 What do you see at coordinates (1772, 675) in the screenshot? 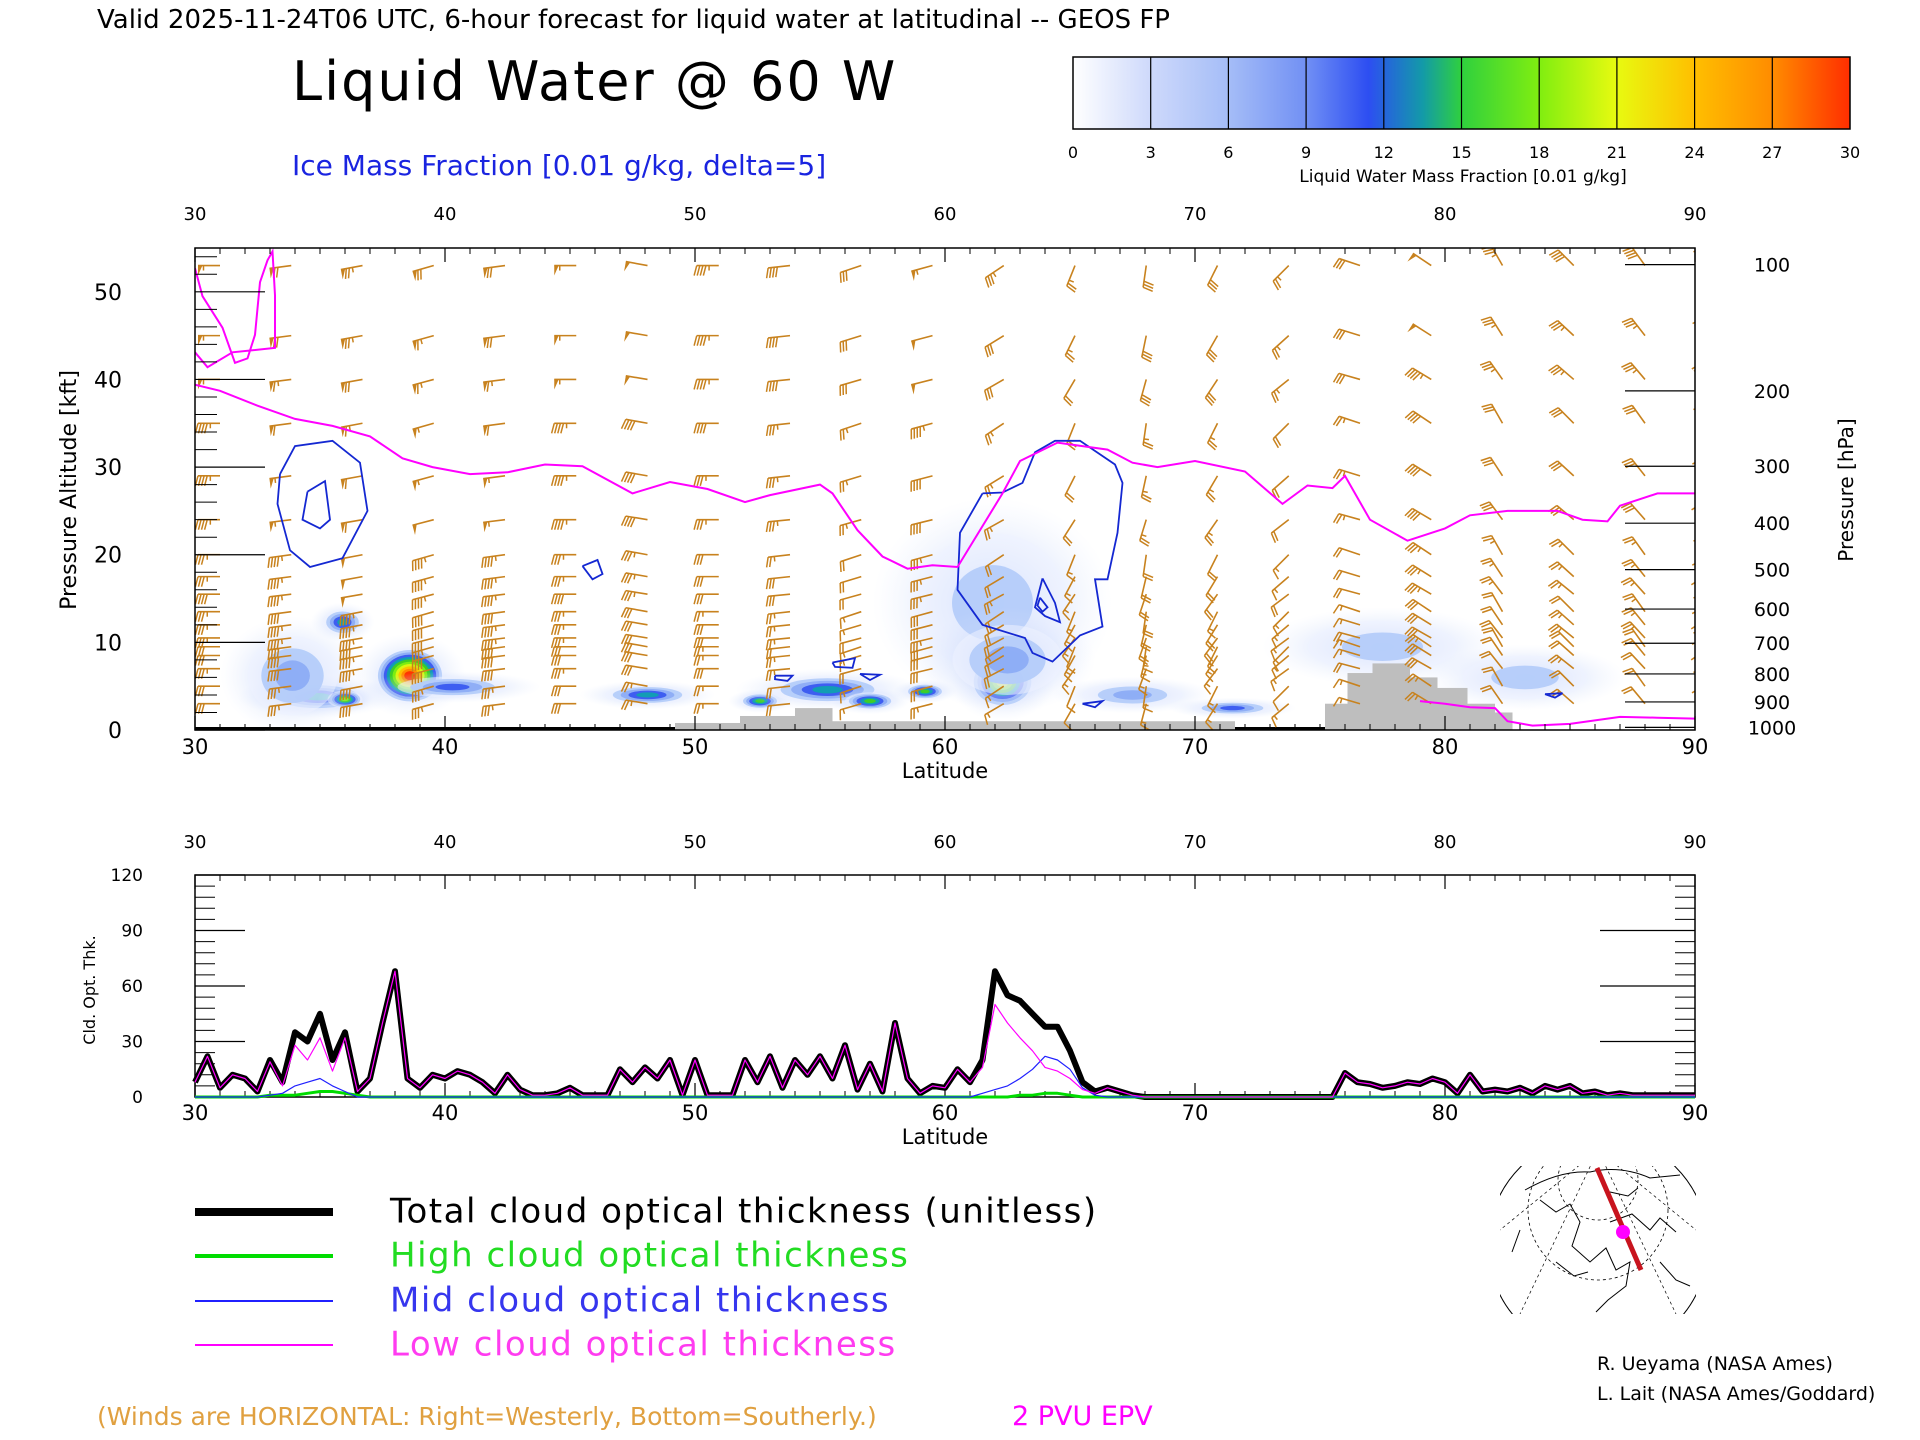
I see `pressure-tick-label: 800` at bounding box center [1772, 675].